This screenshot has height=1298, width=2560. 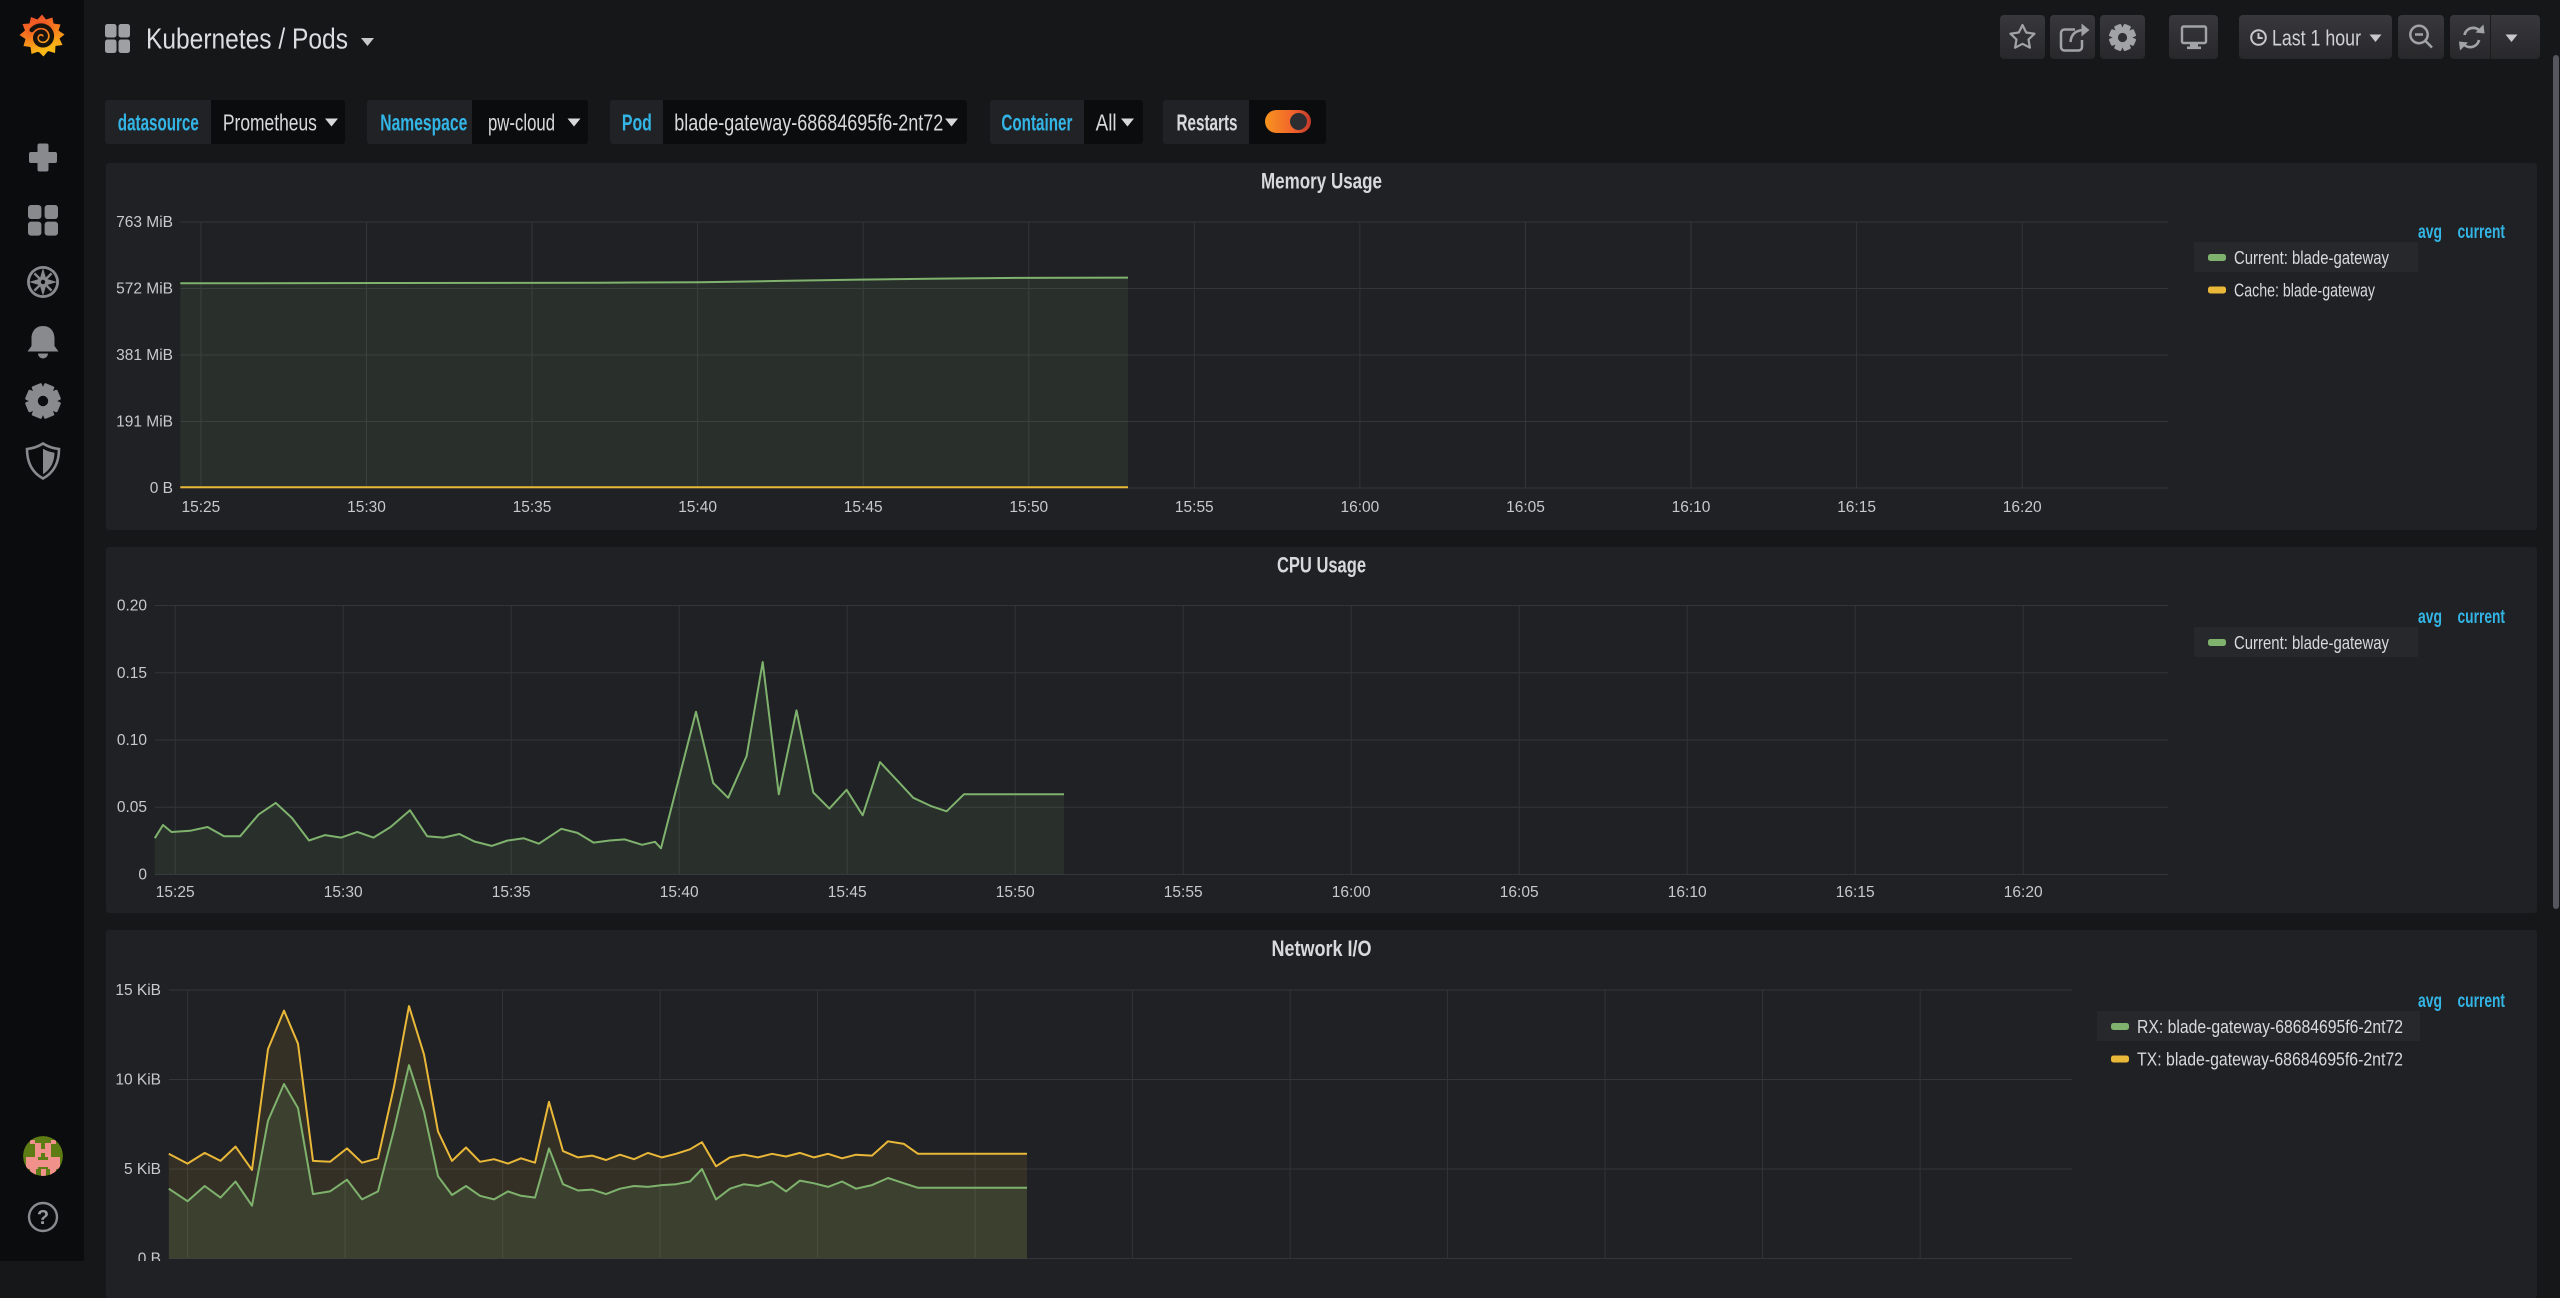 What do you see at coordinates (158, 123) in the screenshot?
I see `svg-text: datasource` at bounding box center [158, 123].